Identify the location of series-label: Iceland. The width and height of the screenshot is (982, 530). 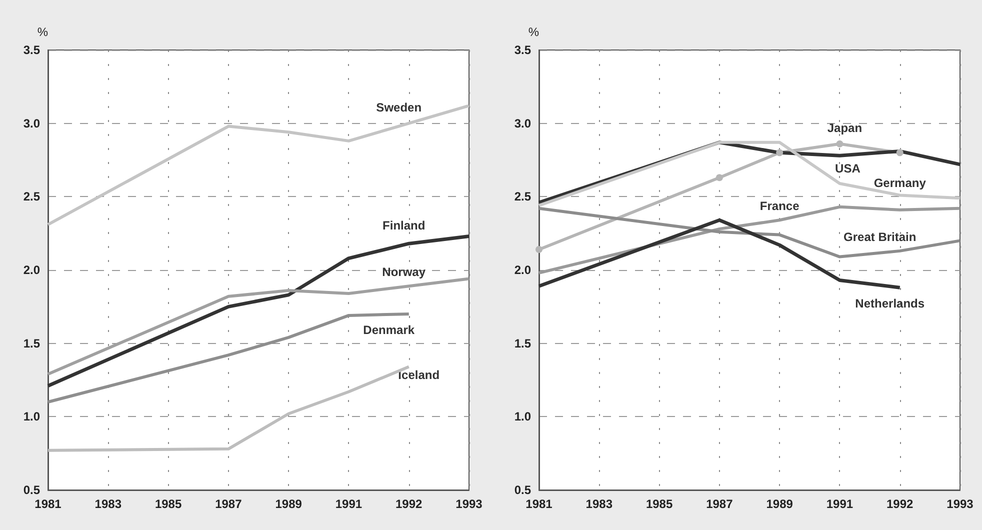
(419, 375).